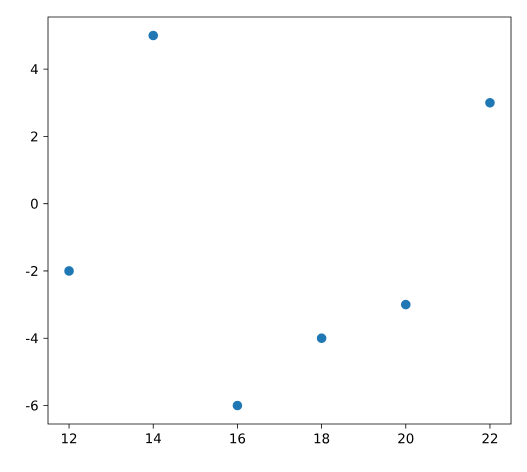  Describe the element at coordinates (34, 69) in the screenshot. I see `y-tick-label: 4` at that location.